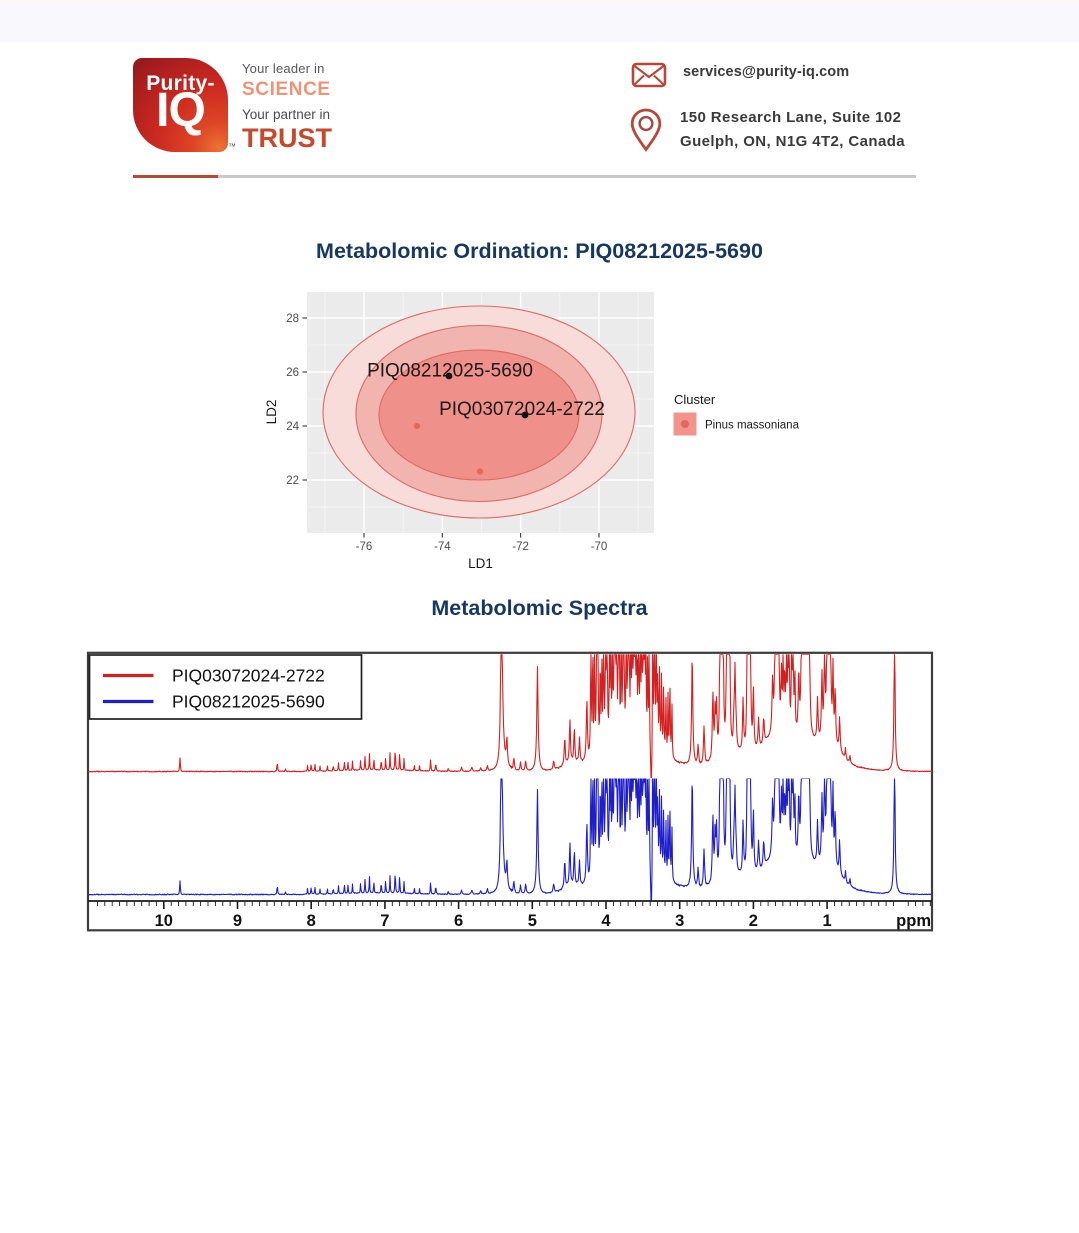  What do you see at coordinates (237, 921) in the screenshot?
I see `svg-text: 9` at bounding box center [237, 921].